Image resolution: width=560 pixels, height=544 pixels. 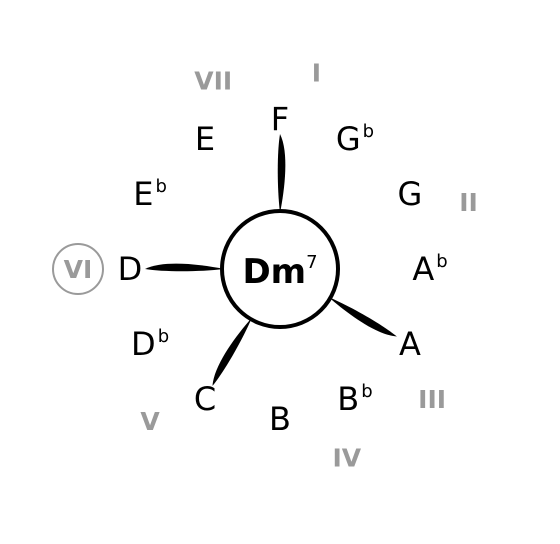 I want to click on note-label: A, so click(x=410, y=344).